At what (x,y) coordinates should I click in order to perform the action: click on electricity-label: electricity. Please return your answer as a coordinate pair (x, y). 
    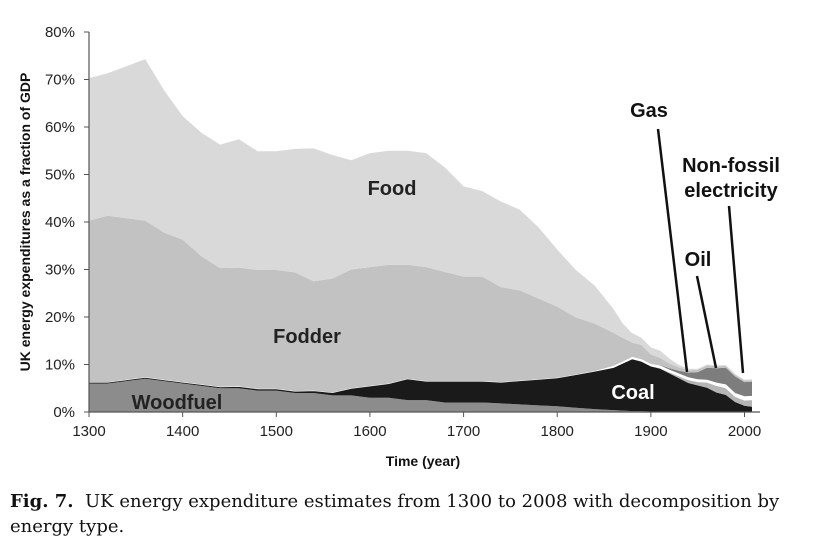
    Looking at the image, I should click on (731, 191).